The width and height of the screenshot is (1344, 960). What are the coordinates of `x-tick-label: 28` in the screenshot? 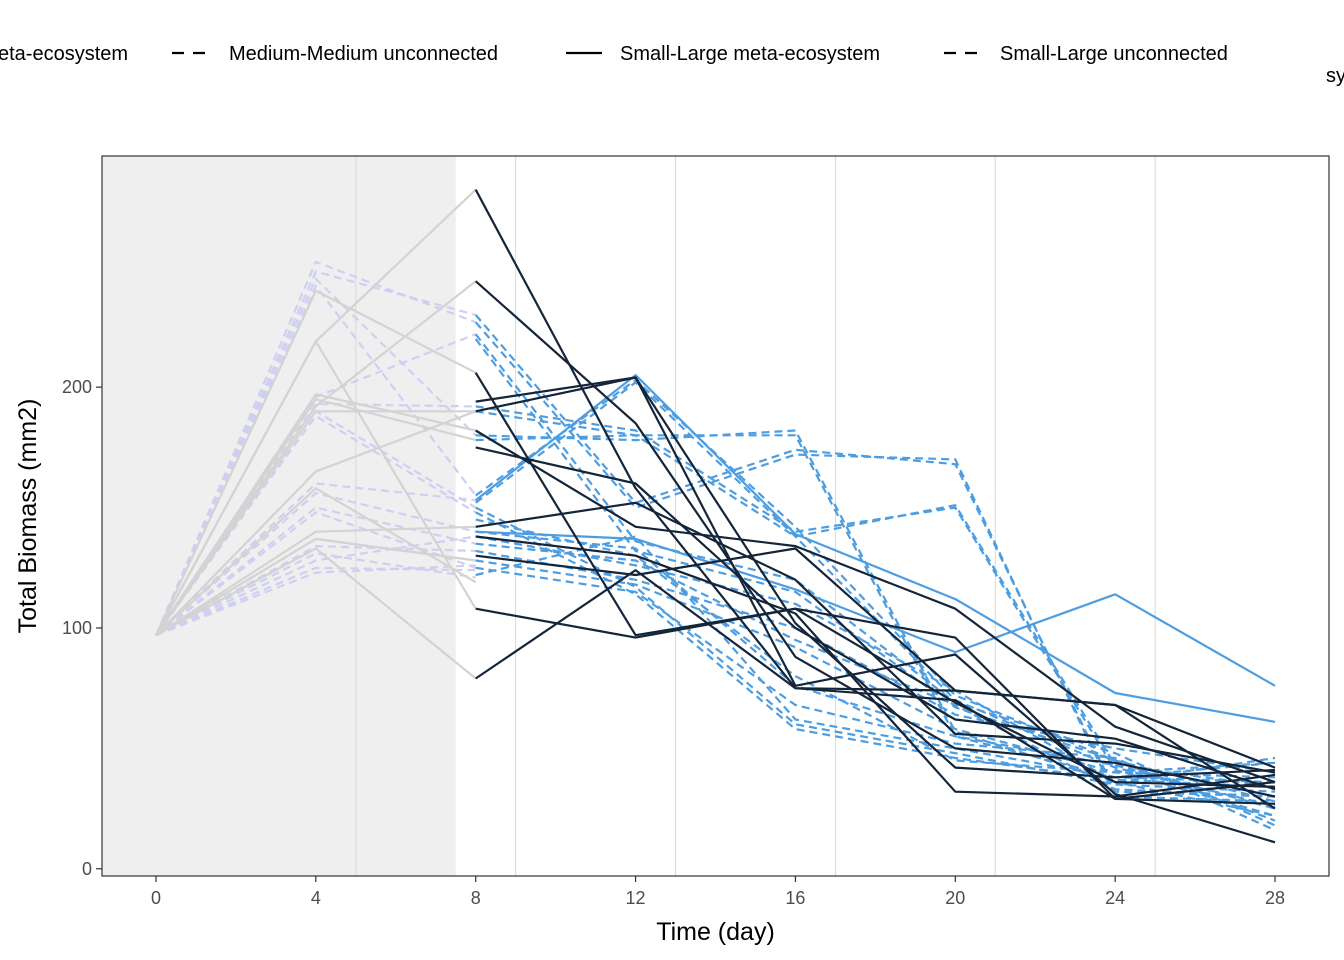 It's located at (1275, 898).